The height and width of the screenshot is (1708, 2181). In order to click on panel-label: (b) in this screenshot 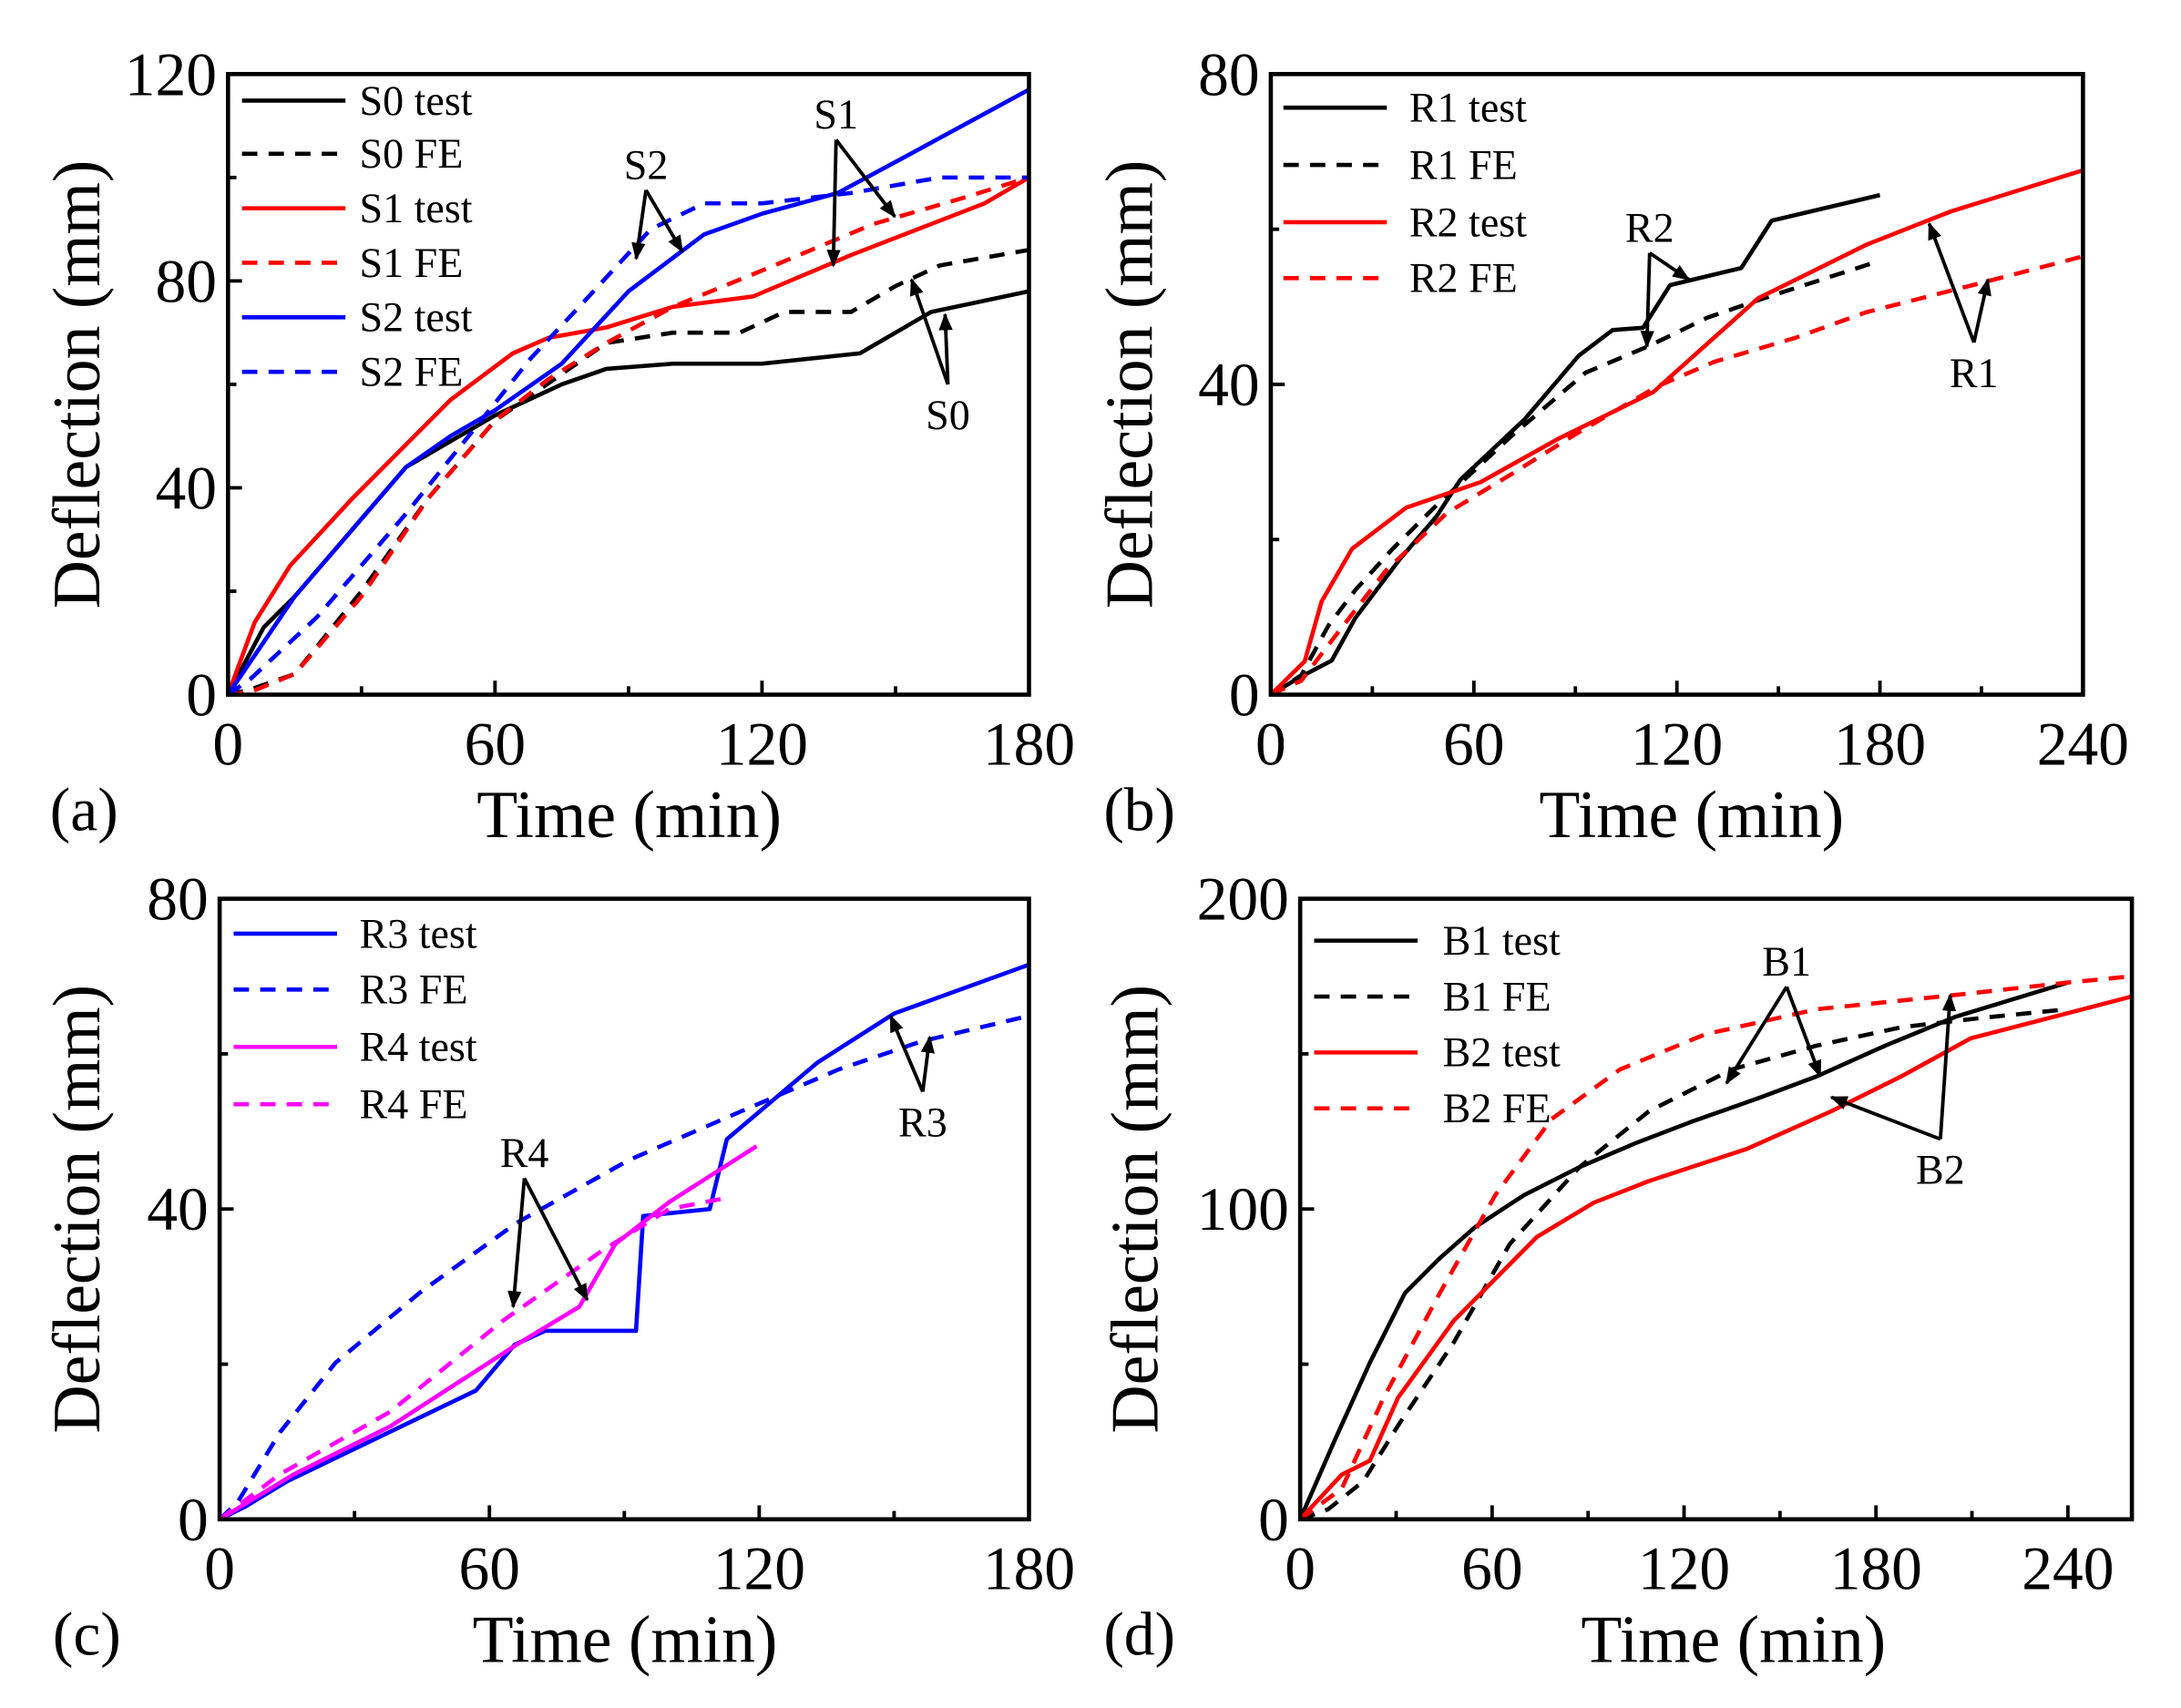, I will do `click(1139, 809)`.